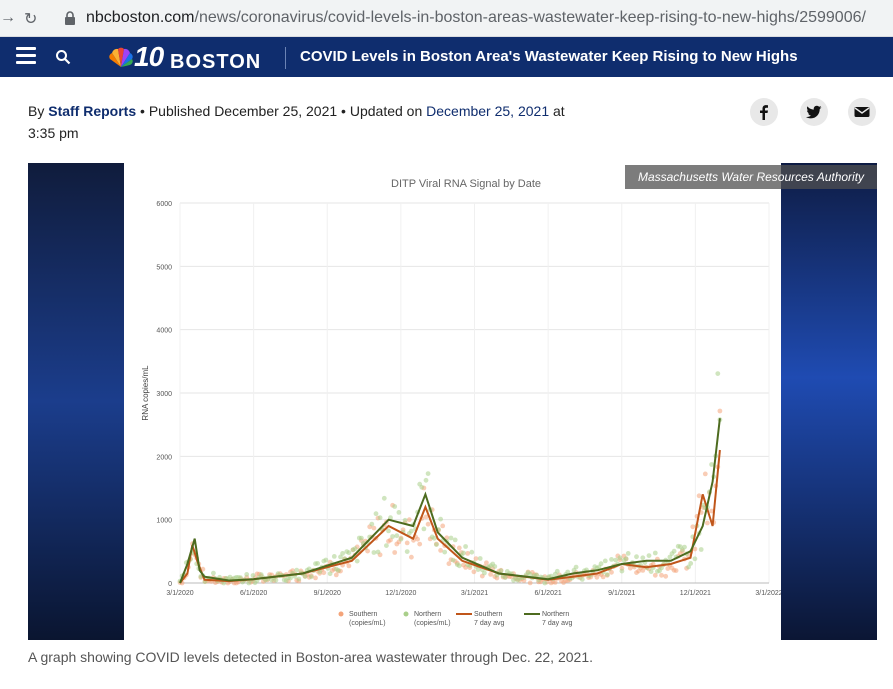 Image resolution: width=893 pixels, height=689 pixels. What do you see at coordinates (751, 177) in the screenshot?
I see `image-credit: Massachusetts Water Resources Authority` at bounding box center [751, 177].